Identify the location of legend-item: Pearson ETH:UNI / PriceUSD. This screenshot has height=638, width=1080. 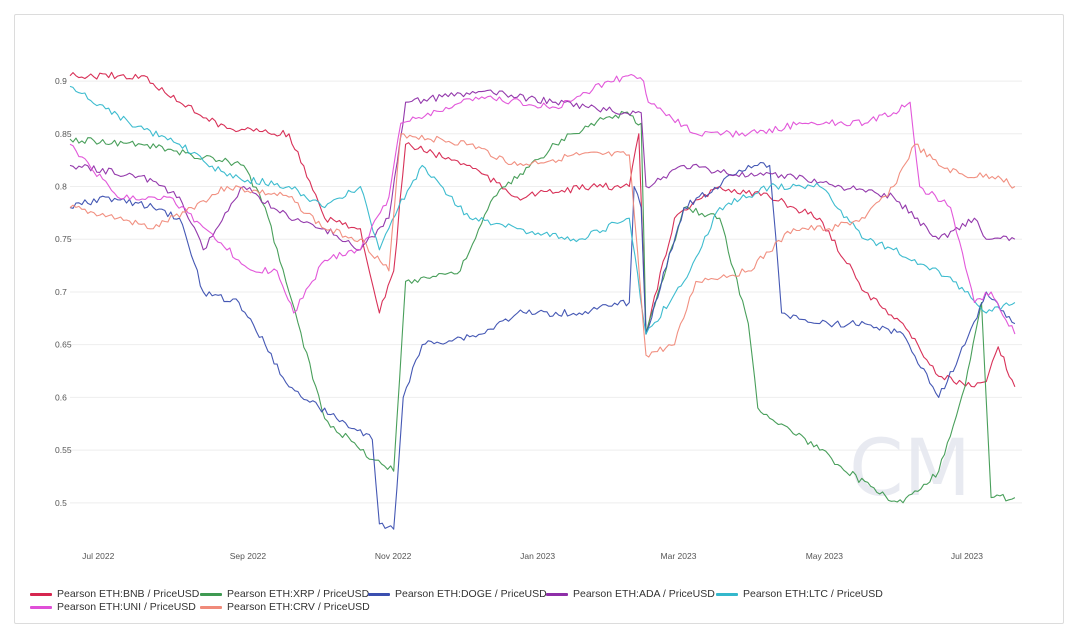
(113, 607).